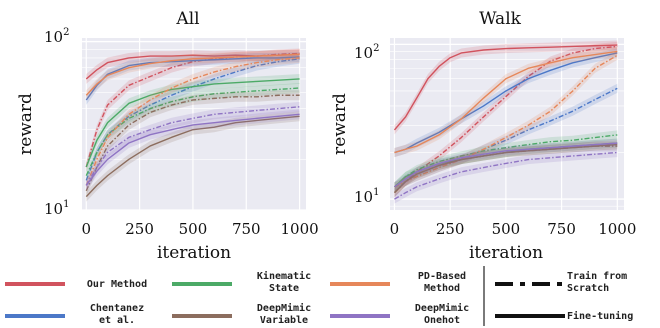 The width and height of the screenshot is (660, 328). I want to click on y-tick-label-10-all: 10¹, so click(56, 208).